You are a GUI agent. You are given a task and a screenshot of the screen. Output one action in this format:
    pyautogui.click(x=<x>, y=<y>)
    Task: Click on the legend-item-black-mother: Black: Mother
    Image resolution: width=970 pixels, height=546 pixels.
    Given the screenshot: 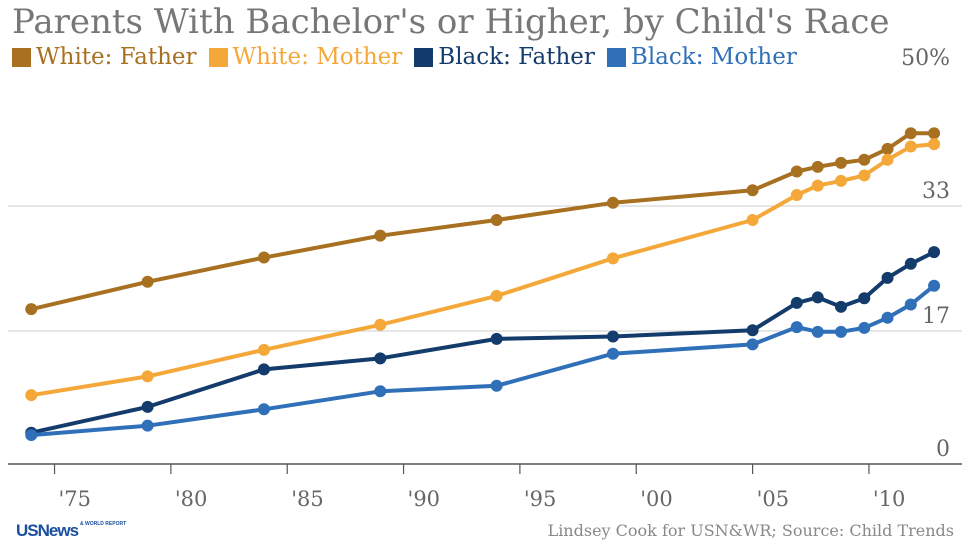 What is the action you would take?
    pyautogui.click(x=701, y=57)
    